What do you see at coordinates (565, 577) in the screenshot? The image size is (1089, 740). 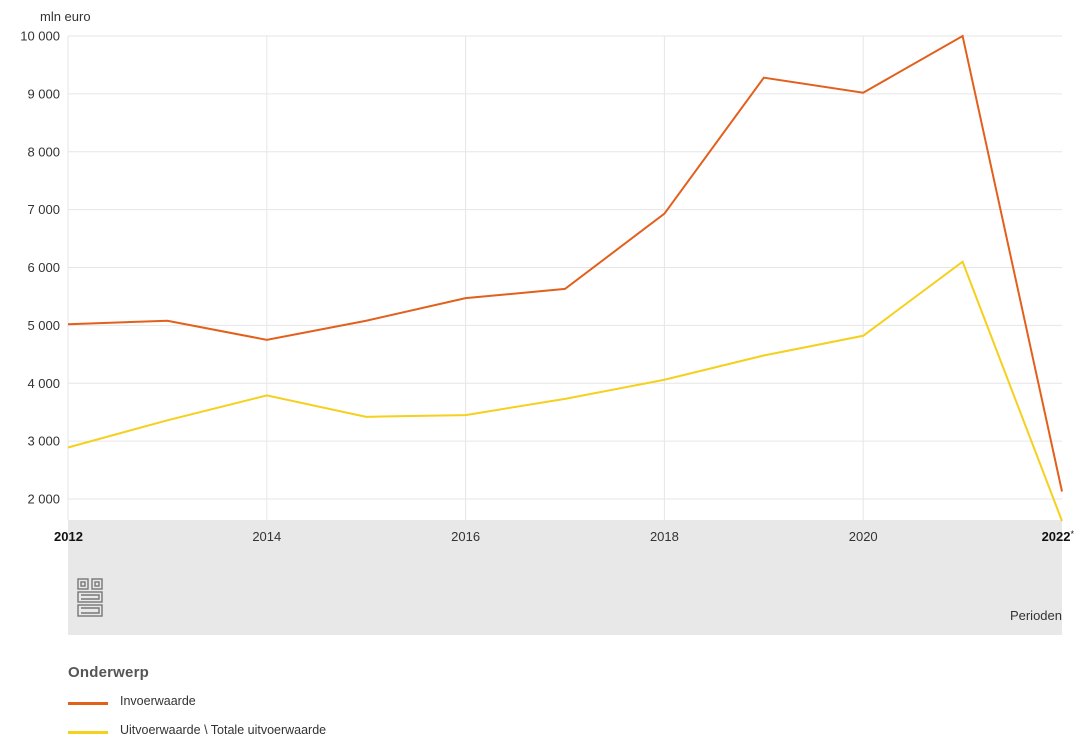 I see `x-axis-band` at bounding box center [565, 577].